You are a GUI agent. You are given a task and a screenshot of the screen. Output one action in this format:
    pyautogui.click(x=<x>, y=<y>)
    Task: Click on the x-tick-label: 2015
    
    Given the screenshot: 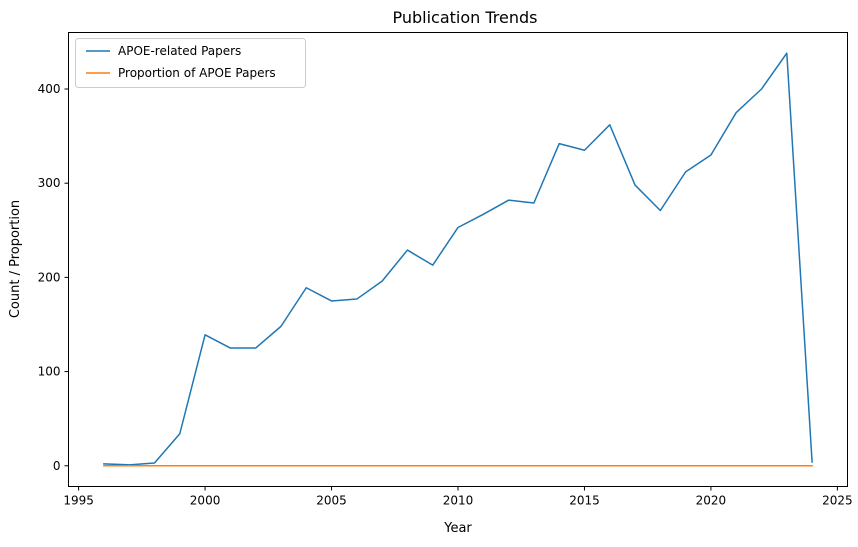 What is the action you would take?
    pyautogui.click(x=584, y=501)
    